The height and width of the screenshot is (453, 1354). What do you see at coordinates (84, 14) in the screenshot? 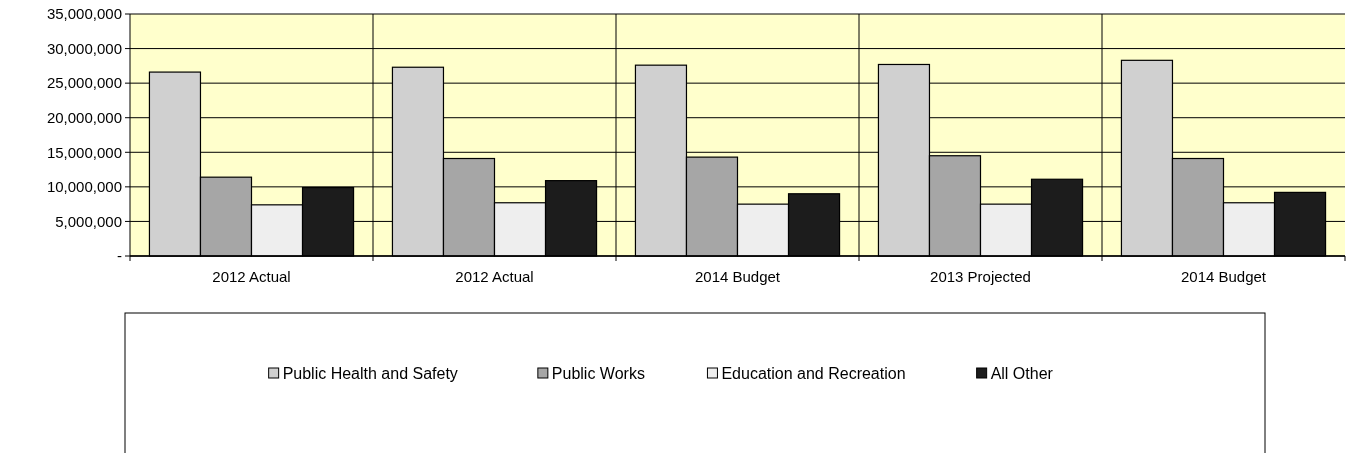
I see `y-tick-label: 35,000,000` at bounding box center [84, 14].